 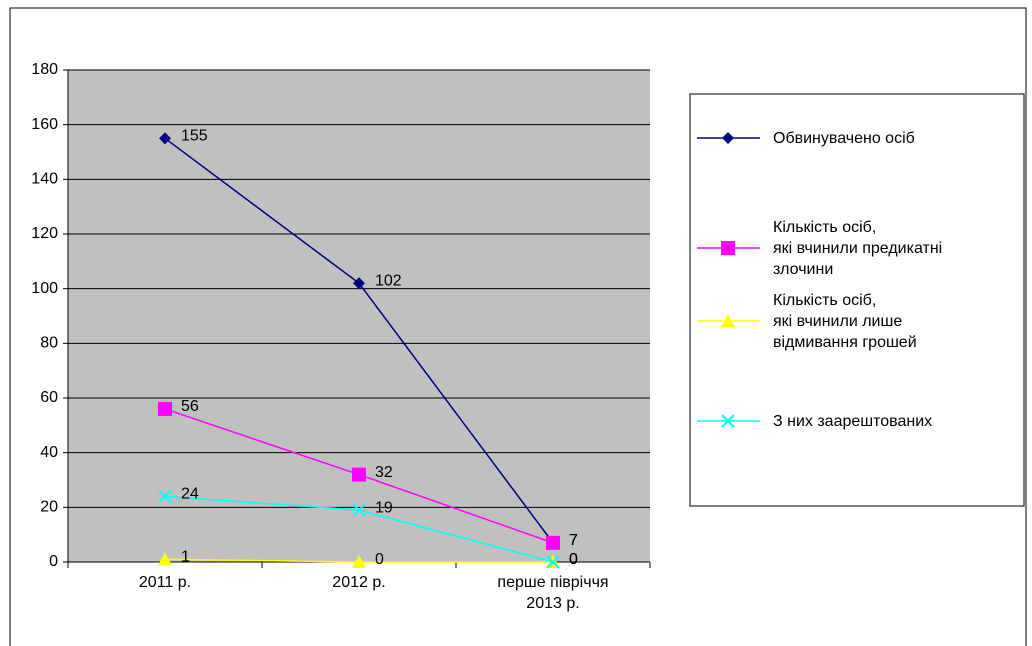 What do you see at coordinates (384, 507) in the screenshot?
I see `data-label: 19` at bounding box center [384, 507].